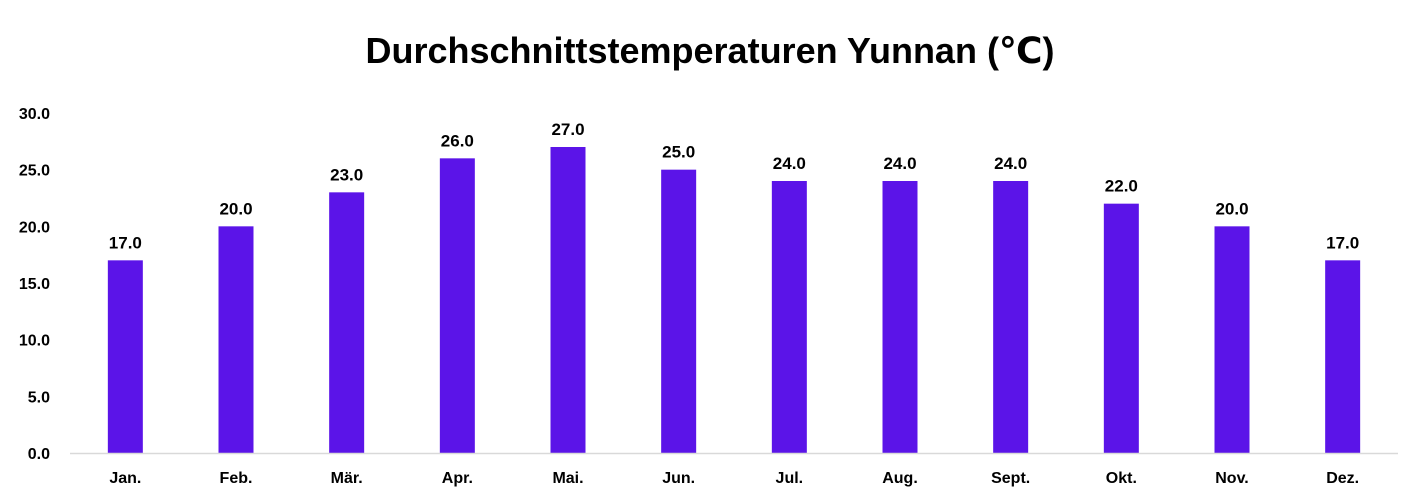 The width and height of the screenshot is (1420, 501). What do you see at coordinates (1010, 478) in the screenshot?
I see `x-tick-label: Sept.` at bounding box center [1010, 478].